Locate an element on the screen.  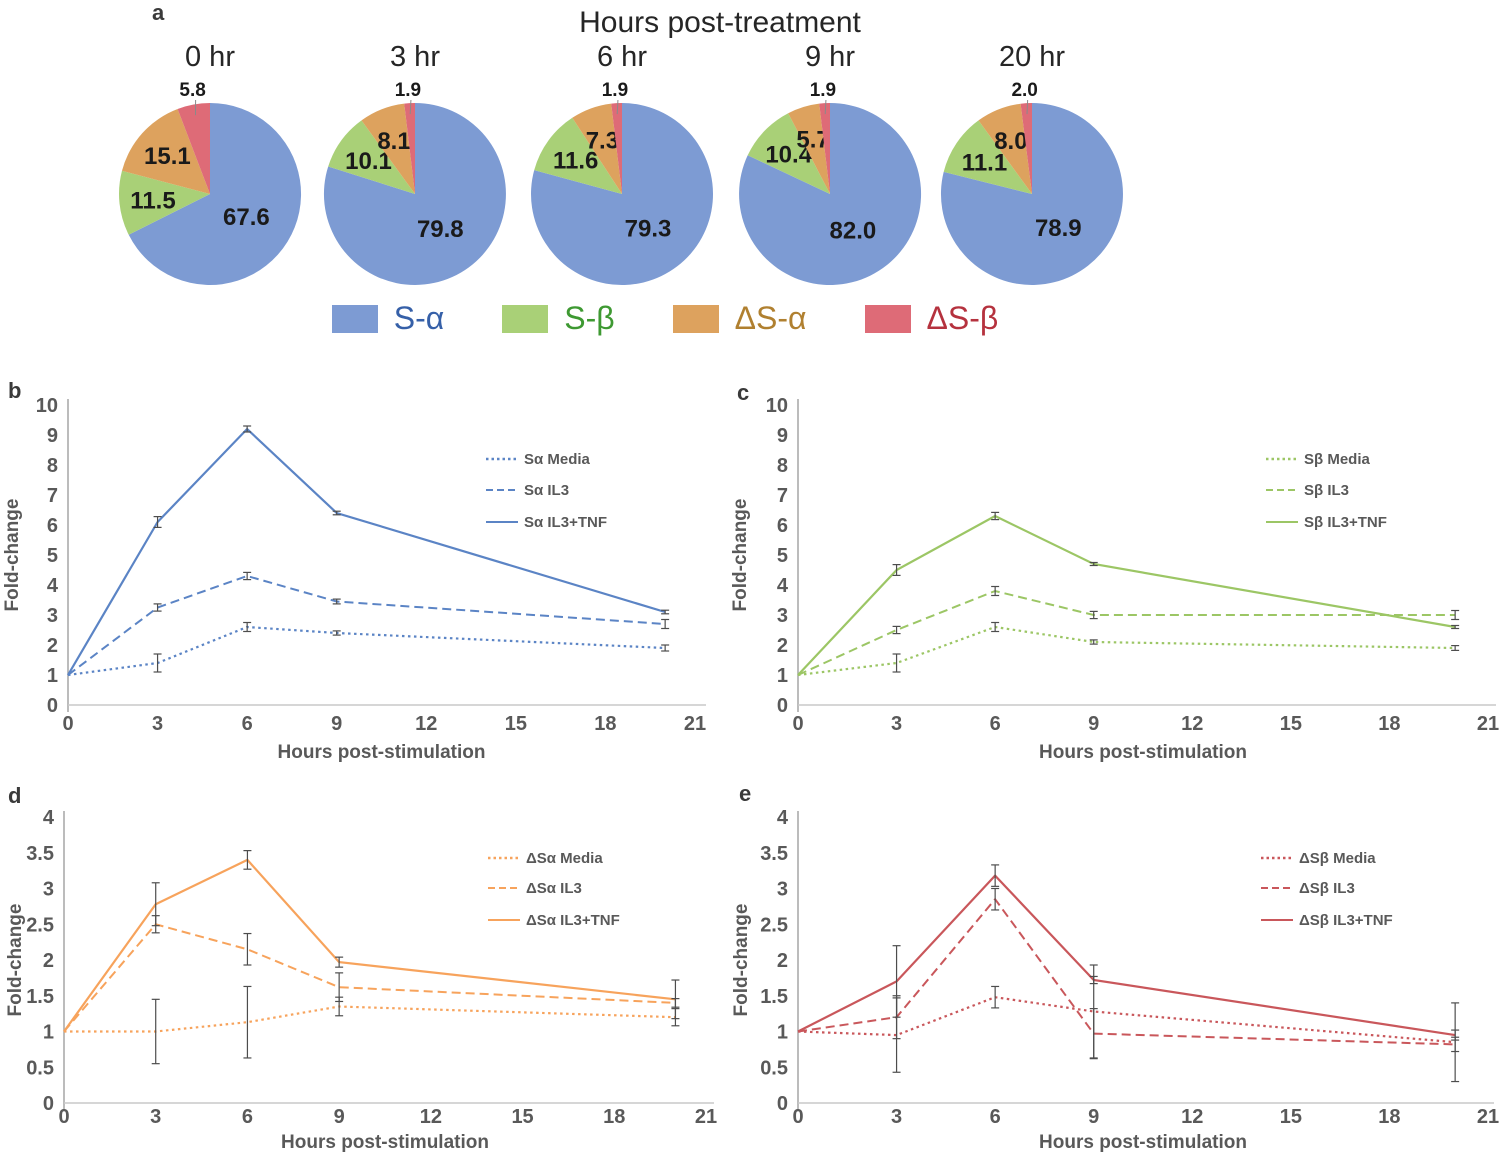
pie-value-label: 1.9 is located at coordinates (408, 90).